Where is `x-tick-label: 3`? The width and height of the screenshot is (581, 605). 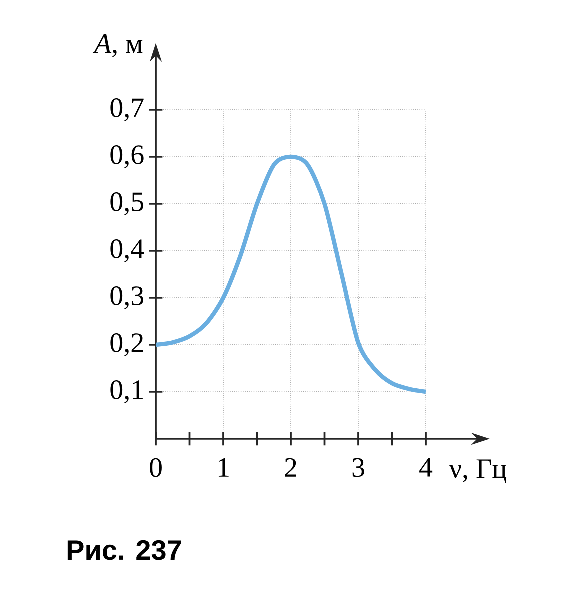
x-tick-label: 3 is located at coordinates (358, 468).